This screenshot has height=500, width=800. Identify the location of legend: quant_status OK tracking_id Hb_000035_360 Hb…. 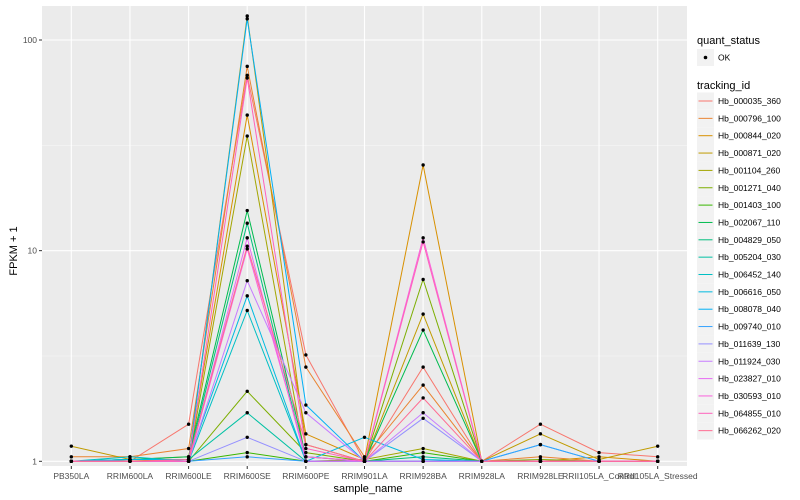
(739, 237).